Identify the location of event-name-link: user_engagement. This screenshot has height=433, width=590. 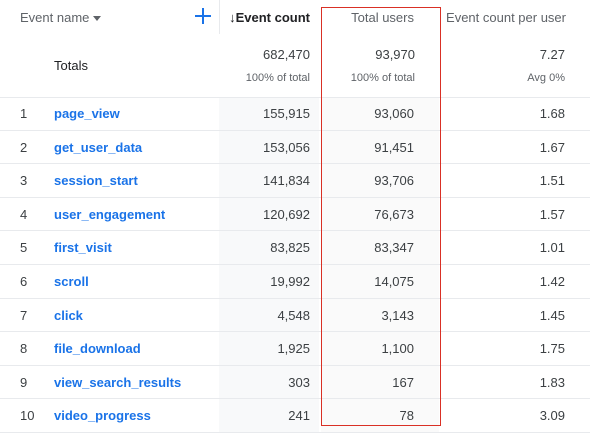
(110, 214).